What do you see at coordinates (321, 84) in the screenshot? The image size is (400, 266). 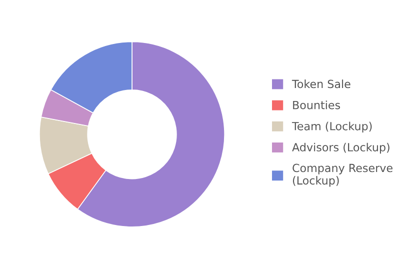 I see `legend-label: Token Sale` at bounding box center [321, 84].